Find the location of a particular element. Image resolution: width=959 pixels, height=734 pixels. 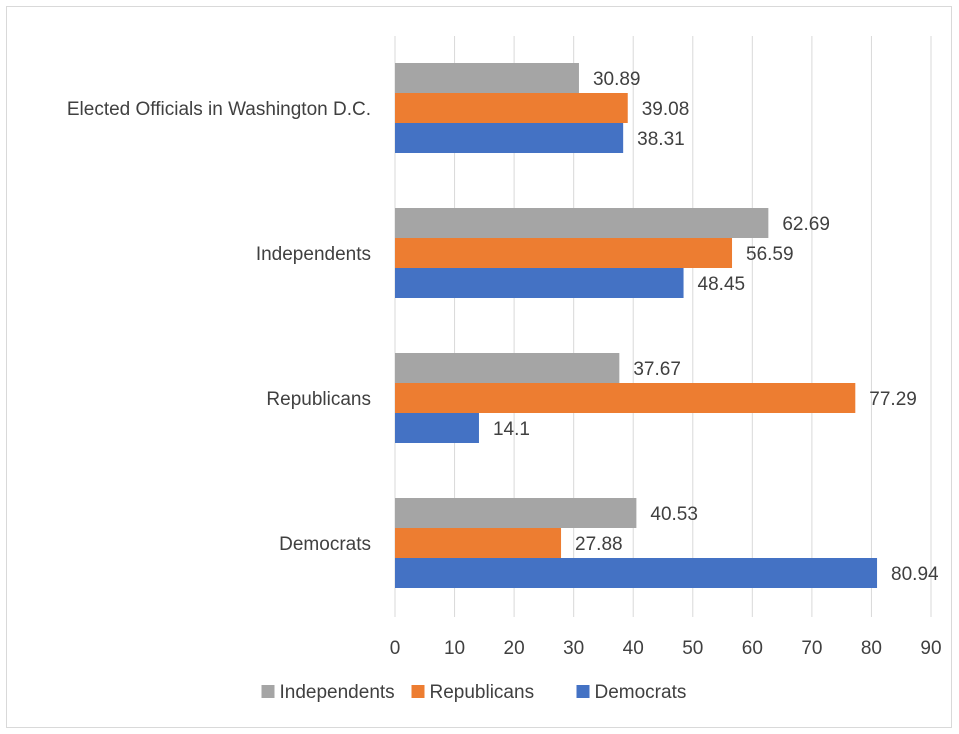

category-label: Democrats is located at coordinates (325, 544).